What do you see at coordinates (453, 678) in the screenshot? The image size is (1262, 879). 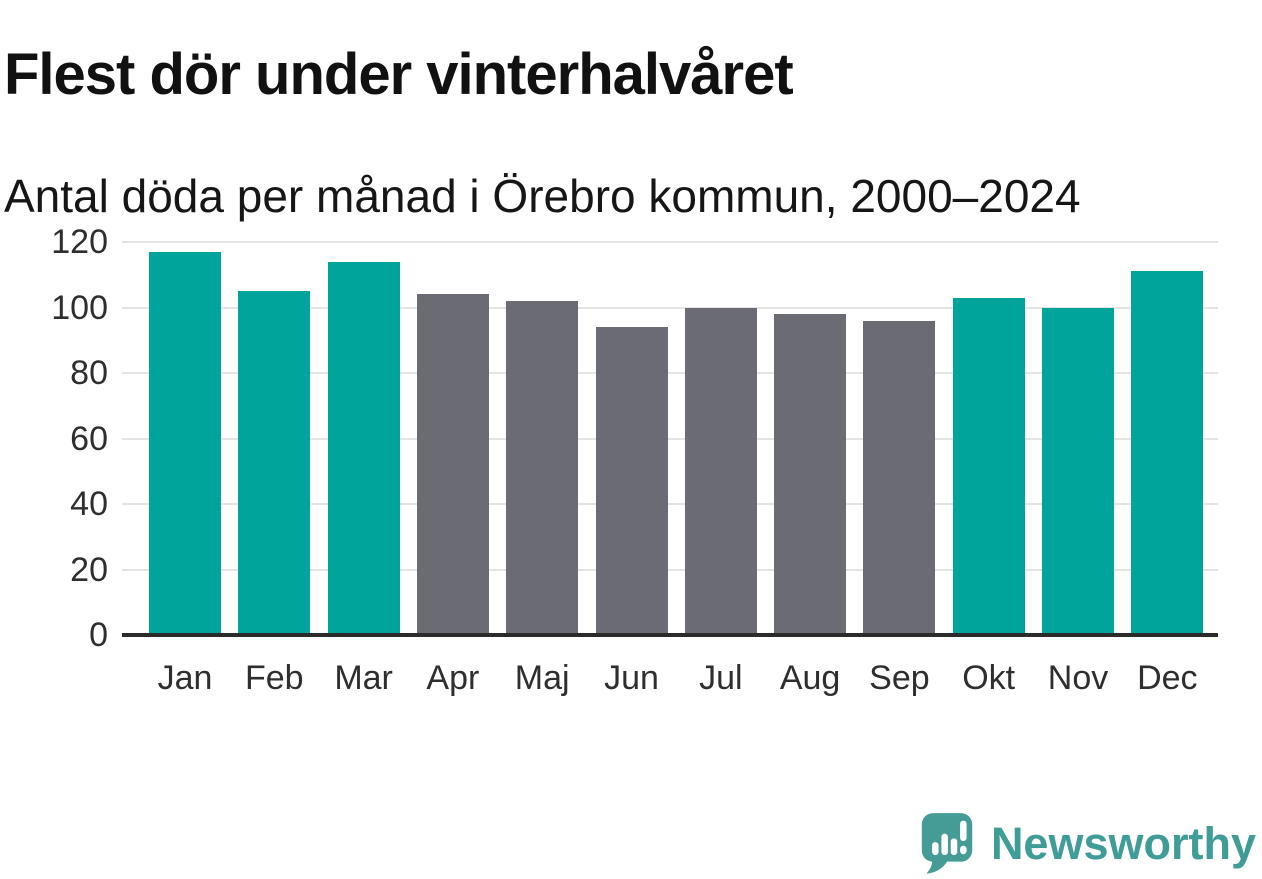 I see `x-tick-label-apr: Apr` at bounding box center [453, 678].